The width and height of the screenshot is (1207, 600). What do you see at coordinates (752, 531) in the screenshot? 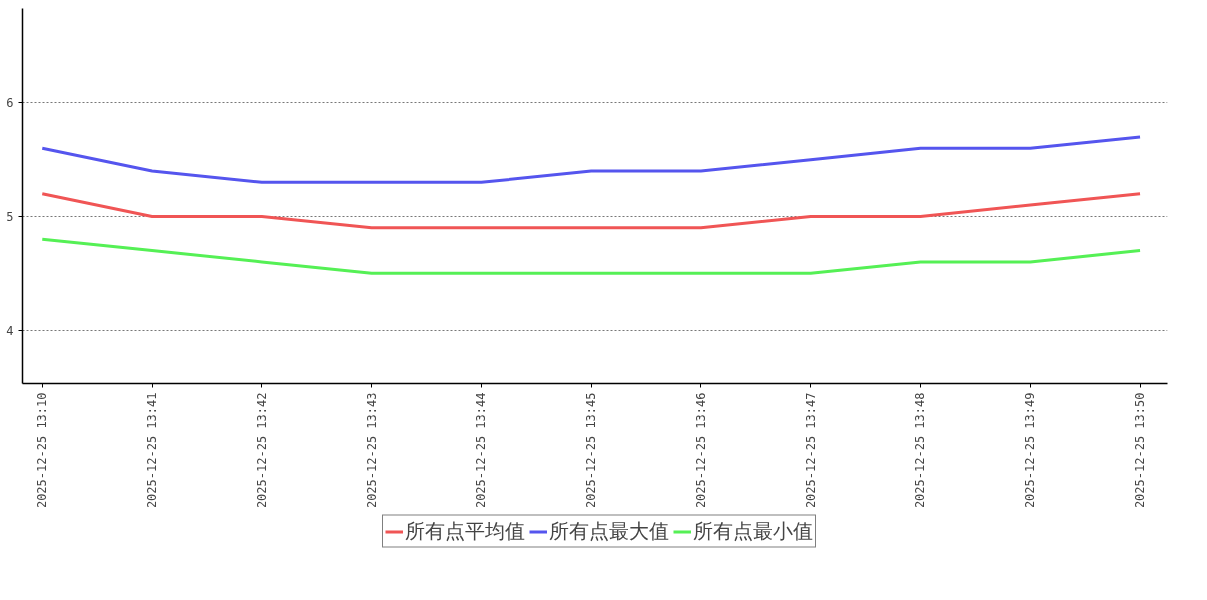
I see `legend-label: 所有点最小值` at bounding box center [752, 531].